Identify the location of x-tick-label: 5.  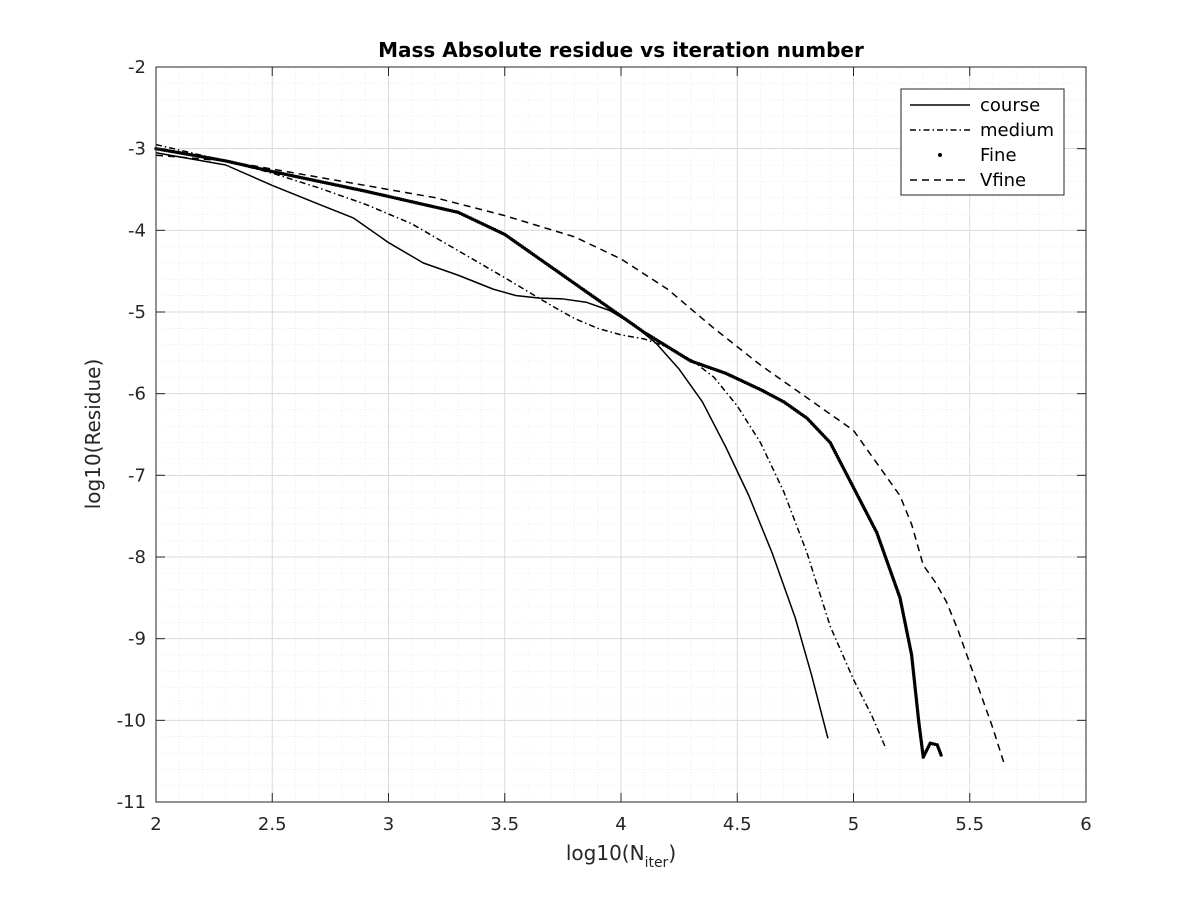
(853, 824).